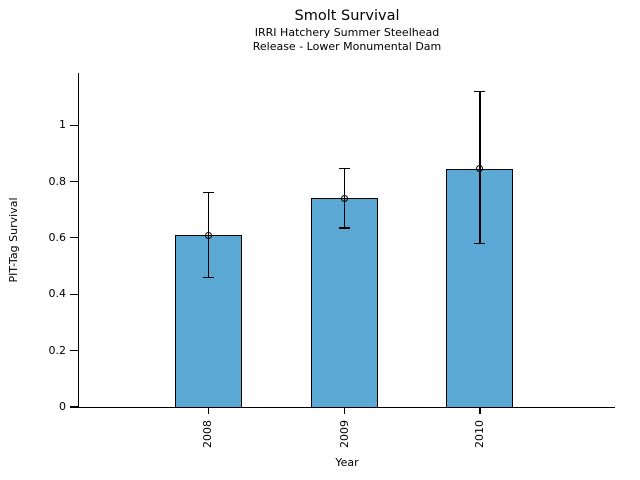 The image size is (640, 480). What do you see at coordinates (345, 303) in the screenshot?
I see `bar-2009` at bounding box center [345, 303].